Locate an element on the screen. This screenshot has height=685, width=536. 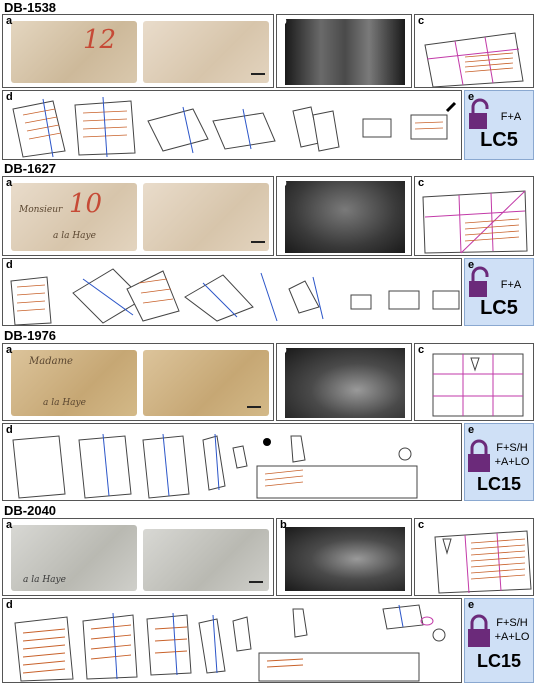
panel-e-db-1976: e F+S/H +A+LO LC15 is located at coordinates (499, 462).